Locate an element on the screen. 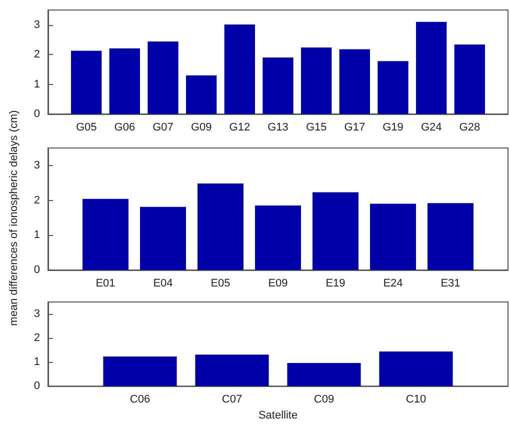 The height and width of the screenshot is (430, 510). x-tick-label: E09 is located at coordinates (278, 284).